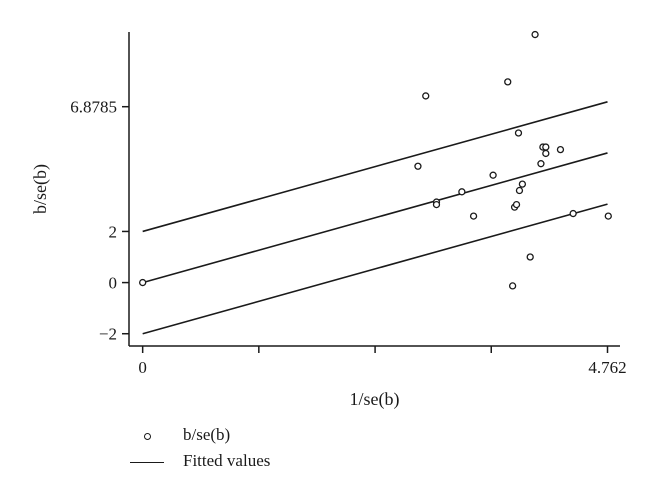 The width and height of the screenshot is (660, 499). What do you see at coordinates (113, 231) in the screenshot?
I see `y-tick-label: 2` at bounding box center [113, 231].